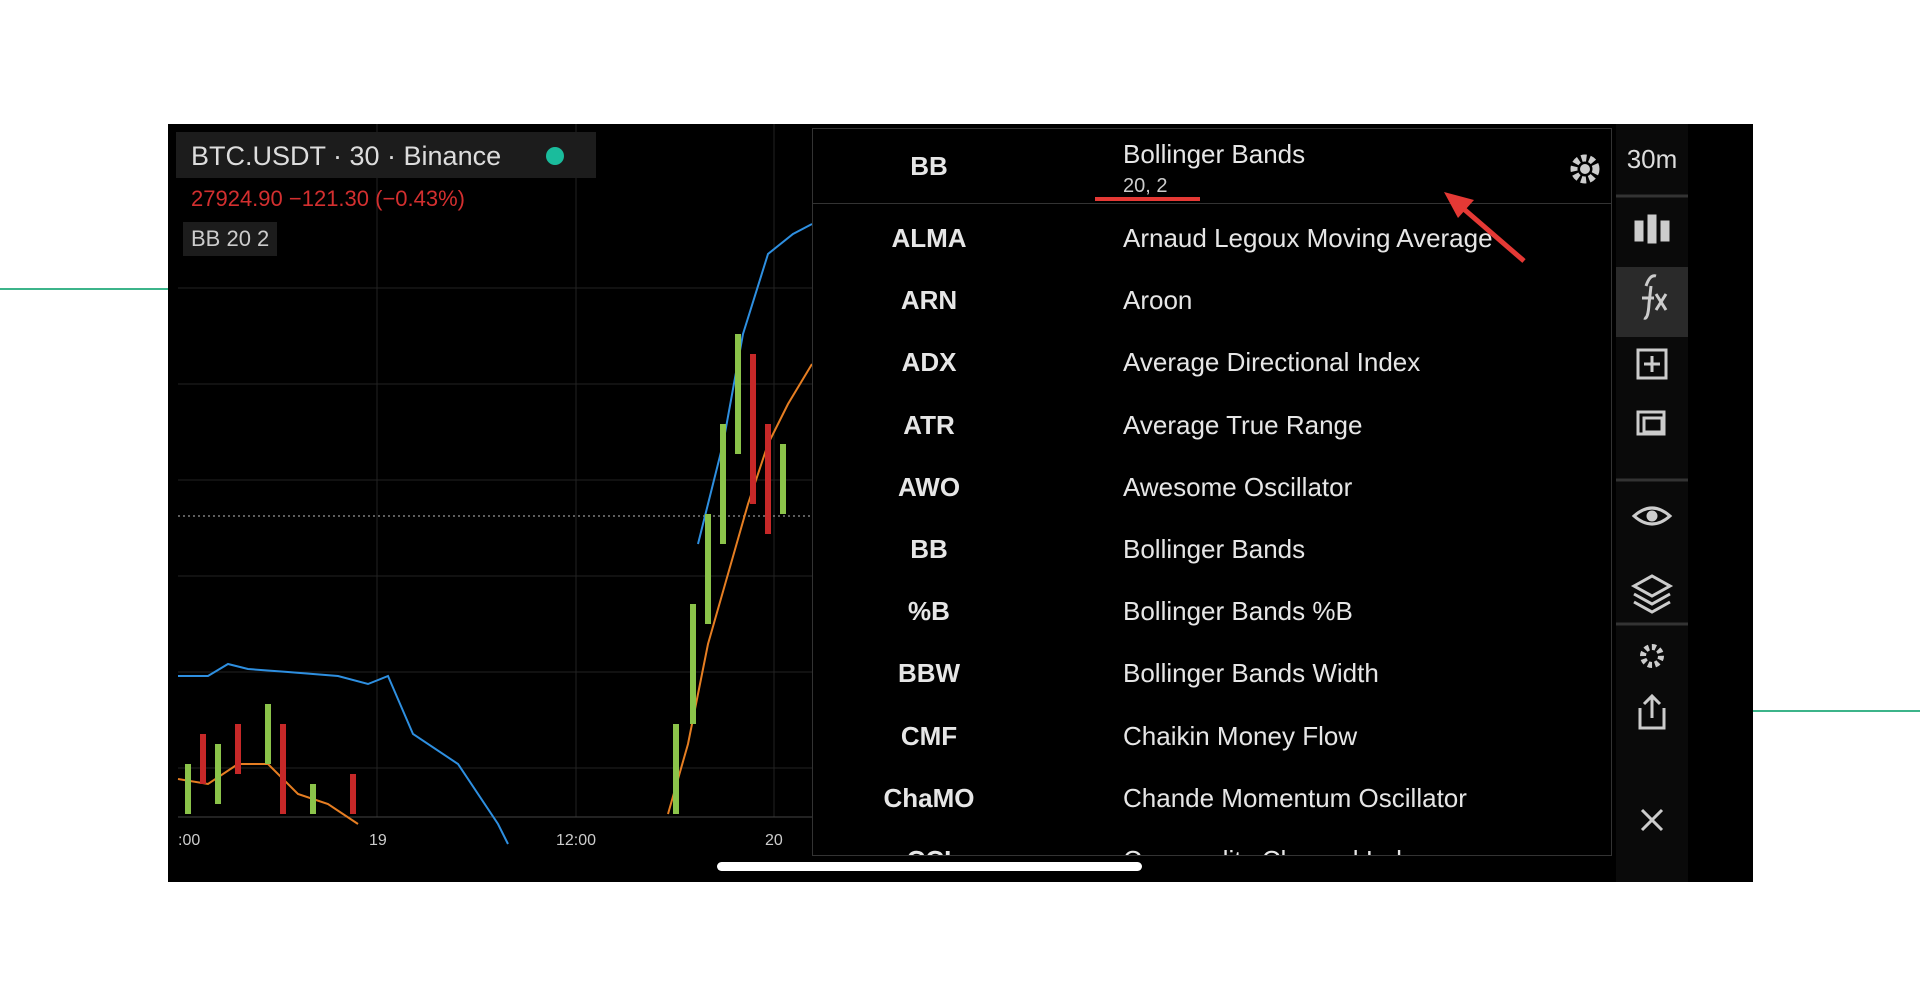 Image resolution: width=1920 pixels, height=1008 pixels. Describe the element at coordinates (929, 238) in the screenshot. I see `indicator-code: ALMA` at that location.